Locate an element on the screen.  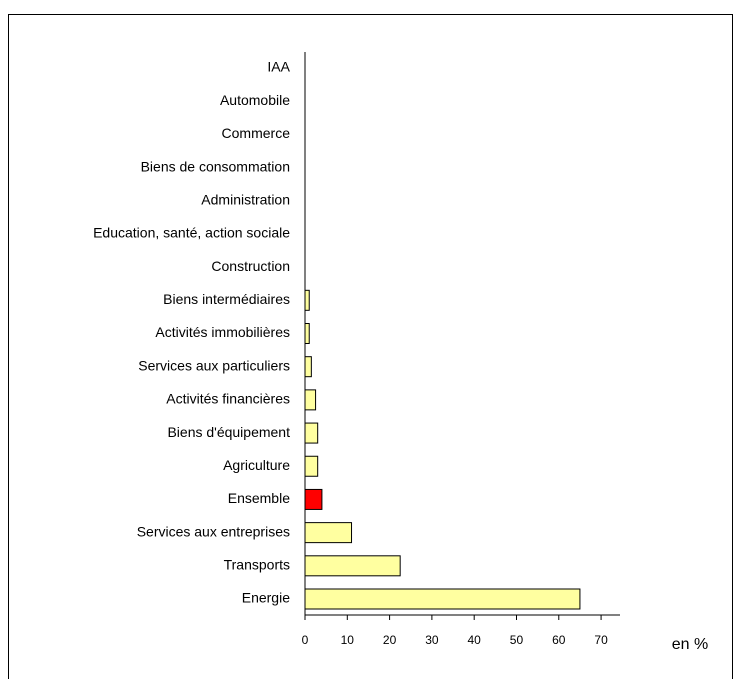
x-axis-label: en % is located at coordinates (690, 644).